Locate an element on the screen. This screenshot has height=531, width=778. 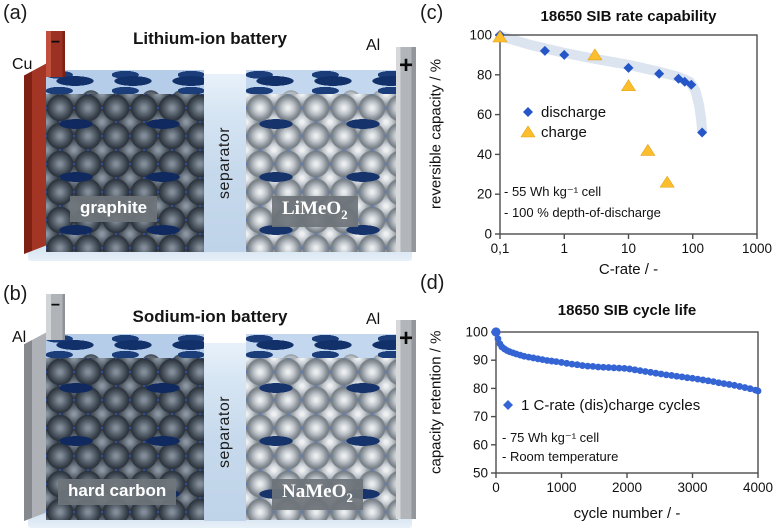
y-tick-label: 90 is located at coordinates (480, 360).